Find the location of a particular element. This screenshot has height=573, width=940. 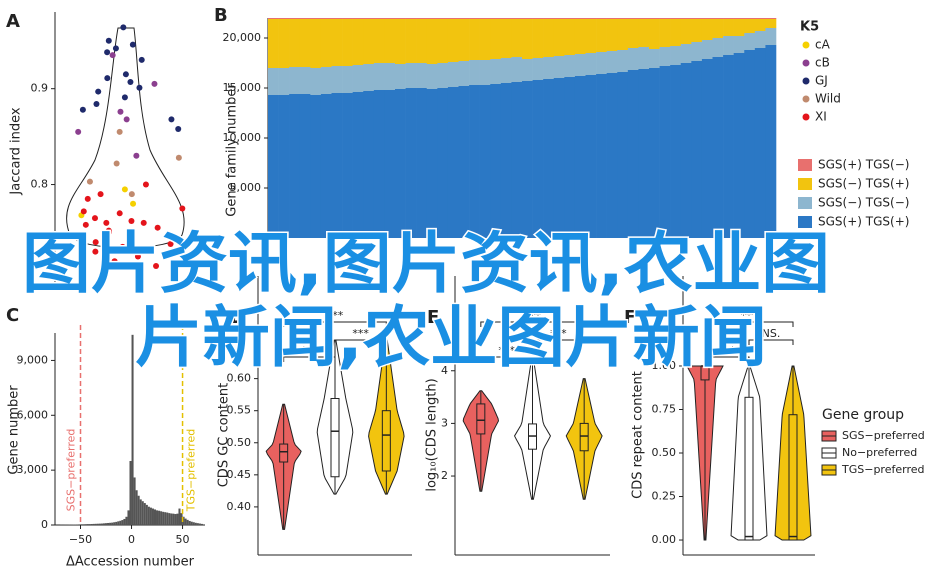

reference-label: TGS−preferred is located at coordinates (191, 470).